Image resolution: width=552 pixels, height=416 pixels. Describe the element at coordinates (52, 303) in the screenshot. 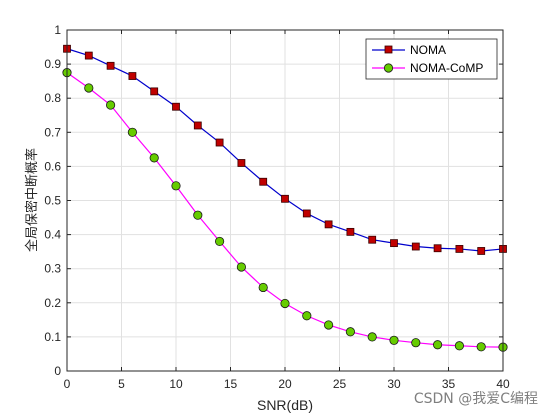

I see `y-tick-label: 0.2` at that location.